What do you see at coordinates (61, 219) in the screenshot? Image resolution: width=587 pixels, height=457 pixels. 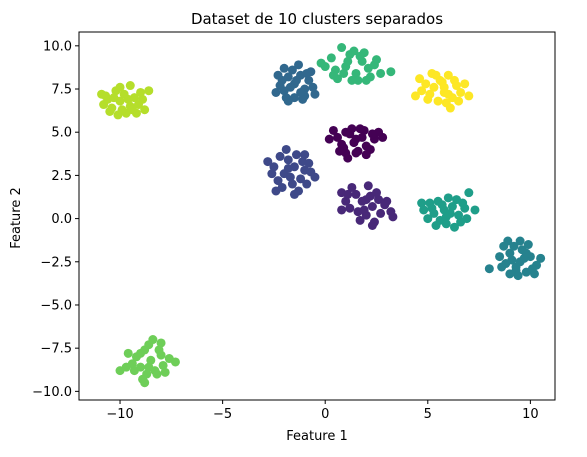 I see `y-tick-label: 0.0` at bounding box center [61, 219].